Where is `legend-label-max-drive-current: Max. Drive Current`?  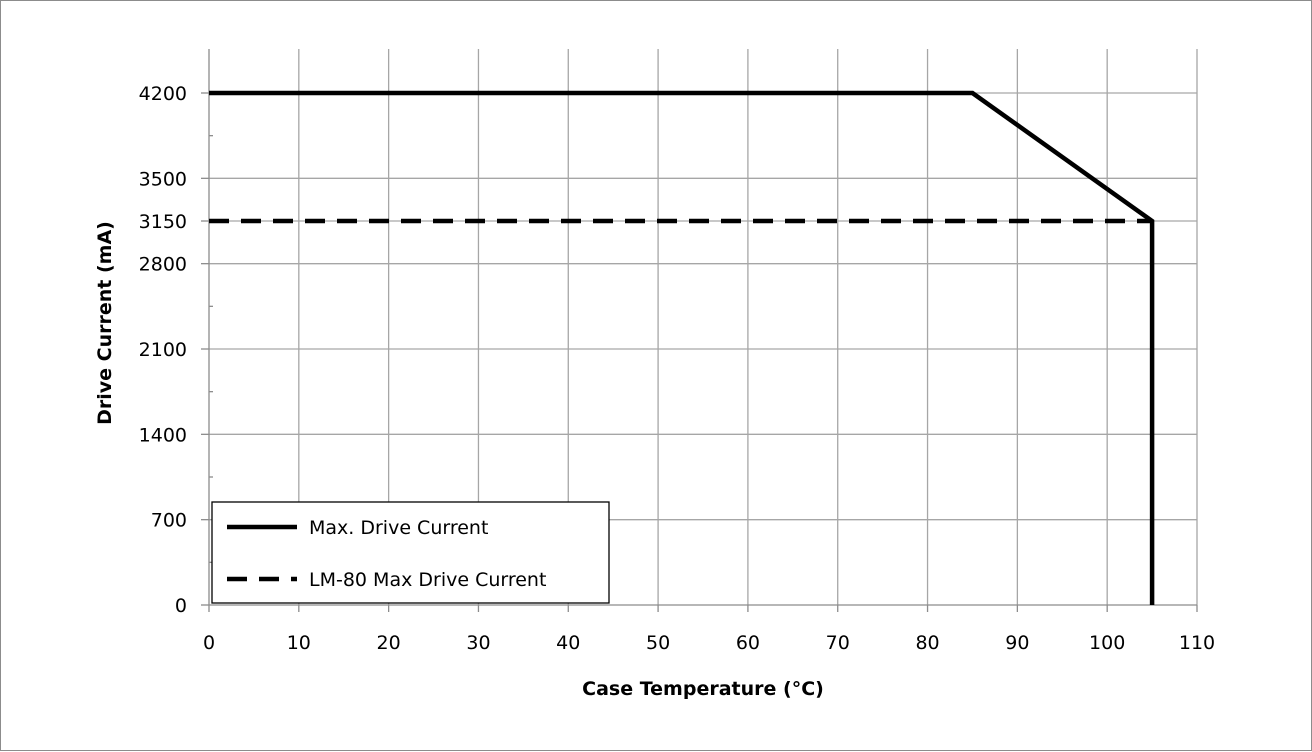
legend-label-max-drive-current: Max. Drive Current is located at coordinates (398, 528).